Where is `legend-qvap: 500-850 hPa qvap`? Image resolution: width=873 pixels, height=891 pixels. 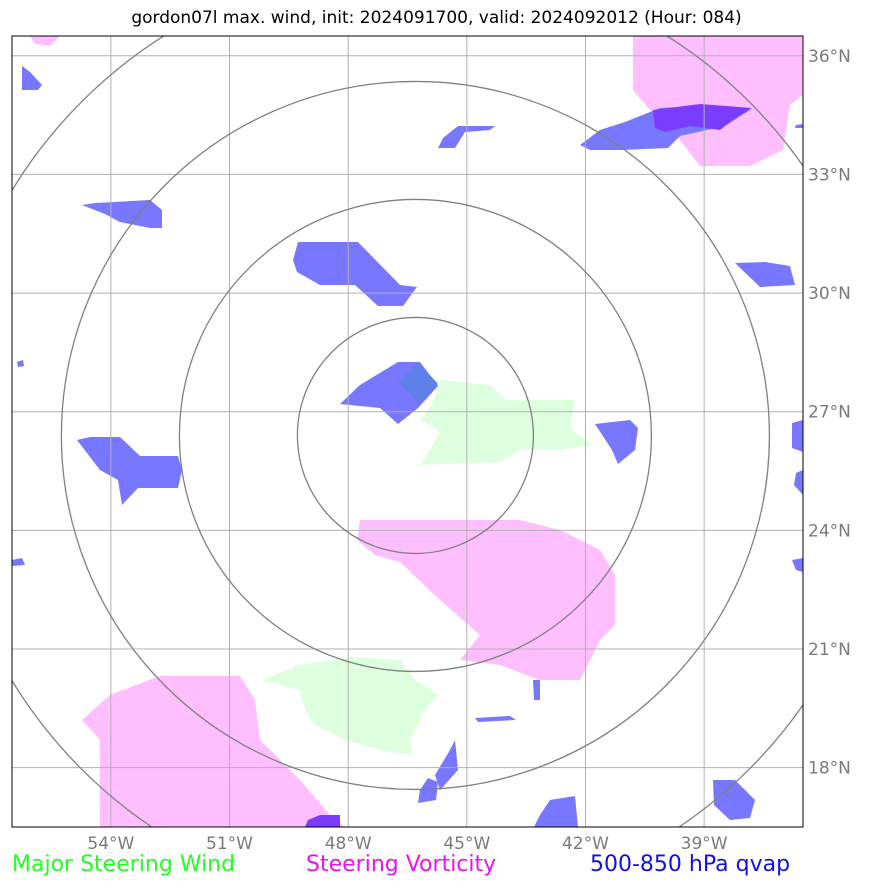
legend-qvap: 500-850 hPa qvap is located at coordinates (690, 864).